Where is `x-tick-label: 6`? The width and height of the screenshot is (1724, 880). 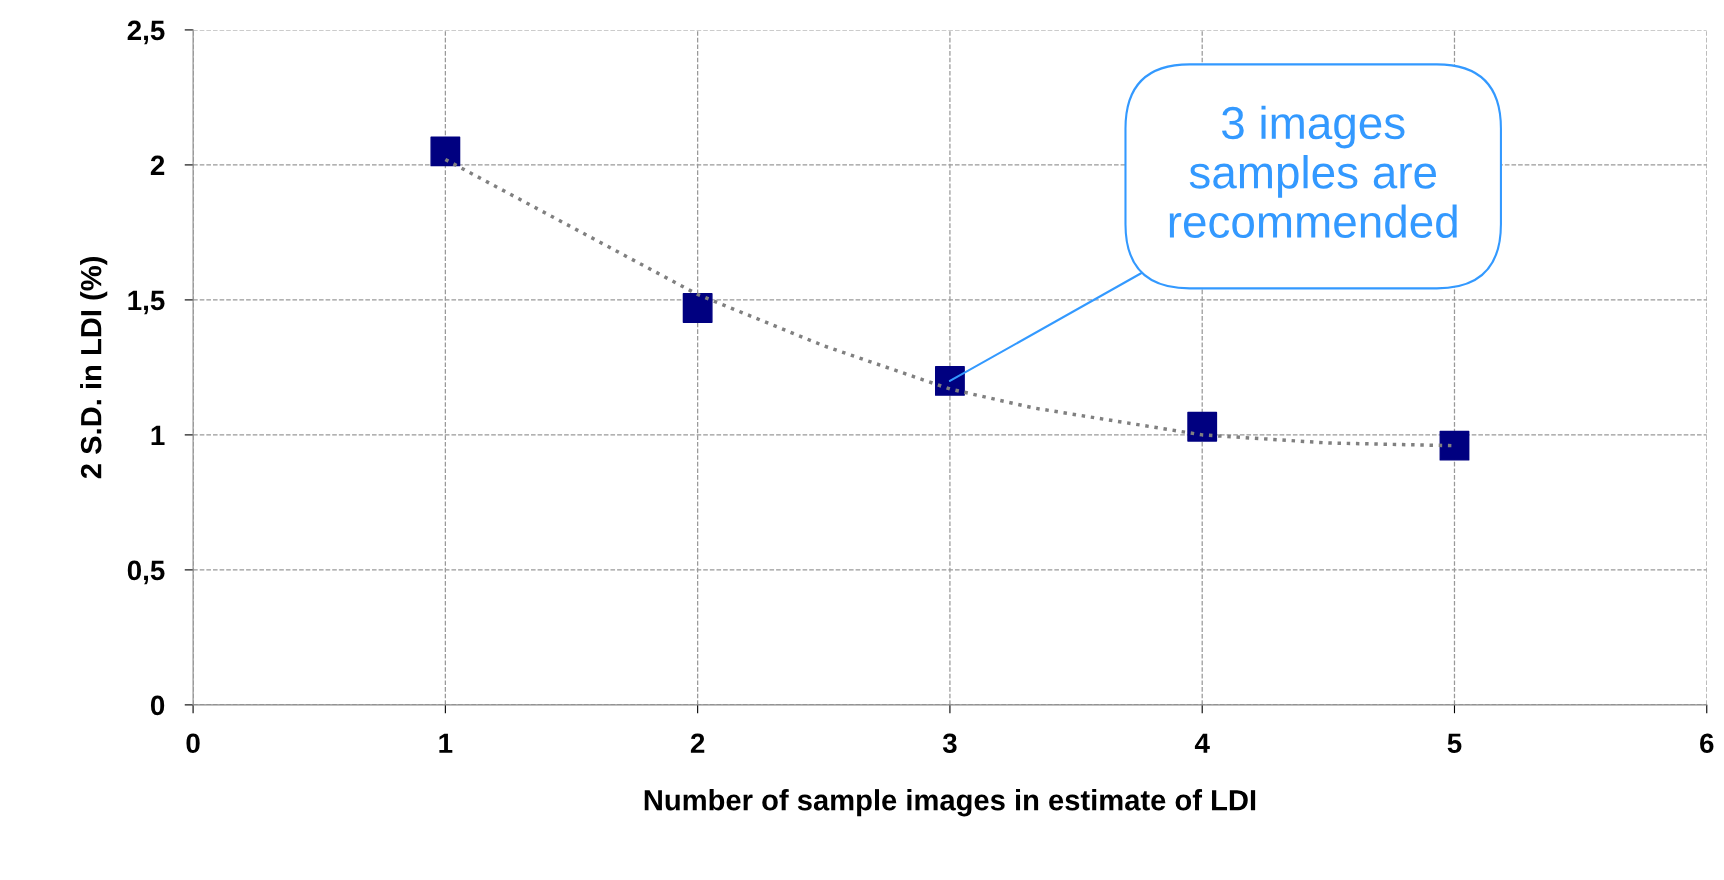 x-tick-label: 6 is located at coordinates (1707, 743).